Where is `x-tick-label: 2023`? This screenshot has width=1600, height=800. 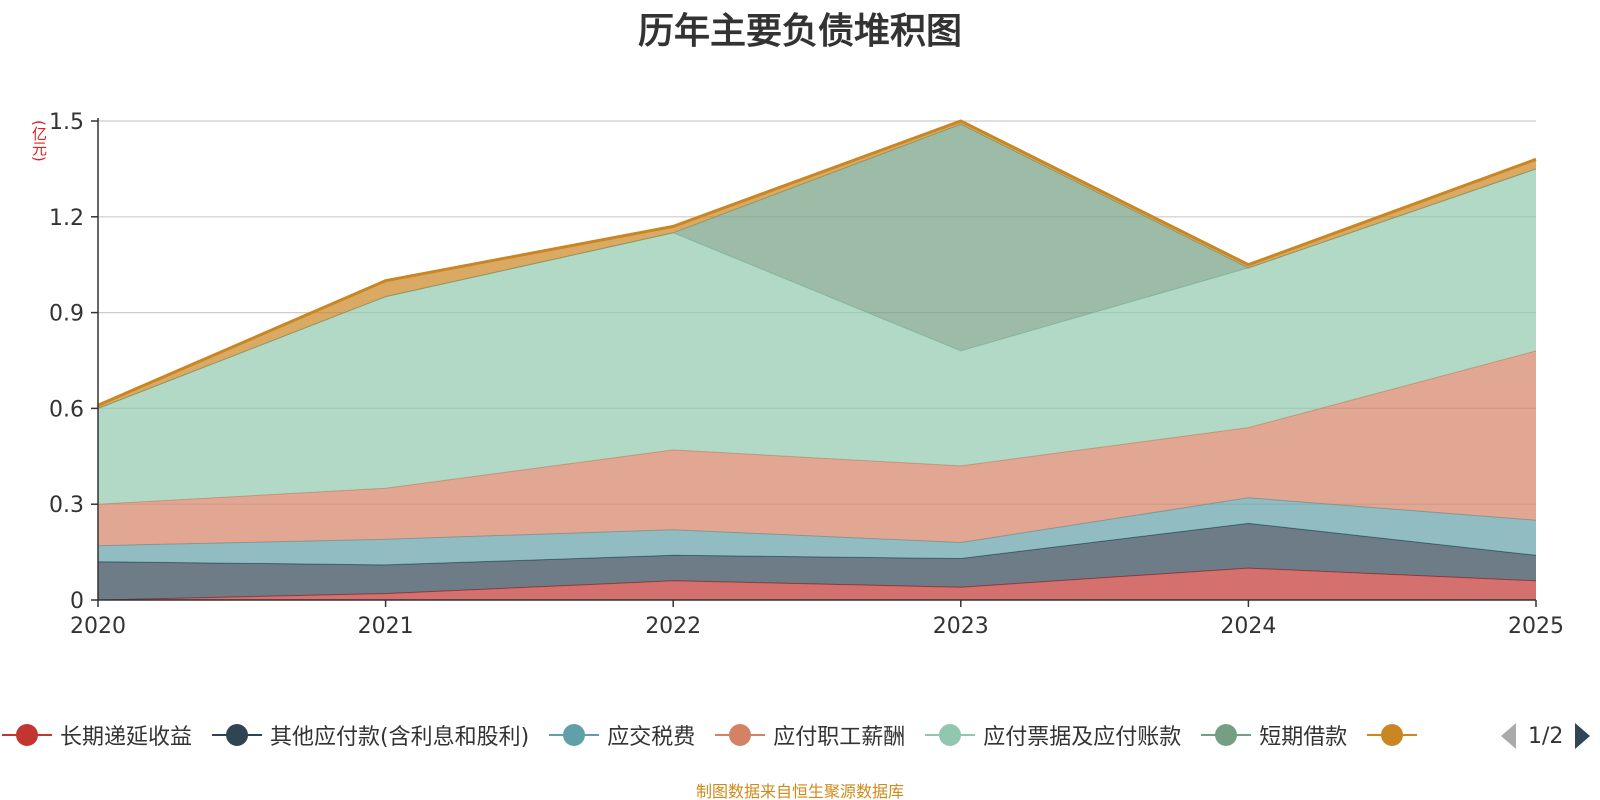
x-tick-label: 2023 is located at coordinates (961, 626).